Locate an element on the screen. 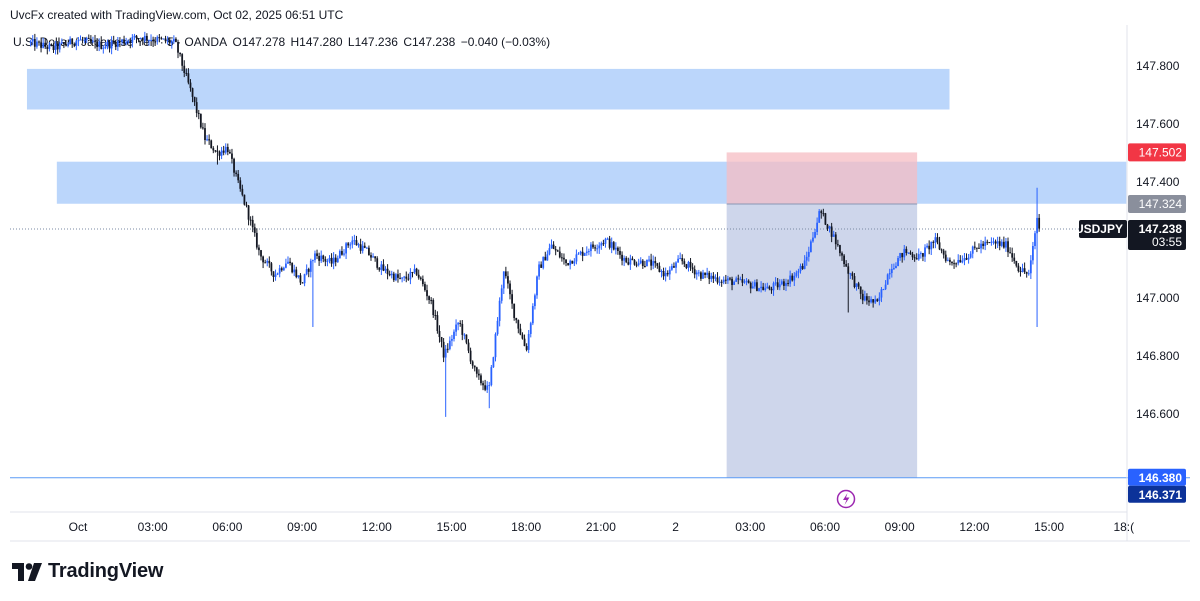  position-stop-zone is located at coordinates (822, 178).